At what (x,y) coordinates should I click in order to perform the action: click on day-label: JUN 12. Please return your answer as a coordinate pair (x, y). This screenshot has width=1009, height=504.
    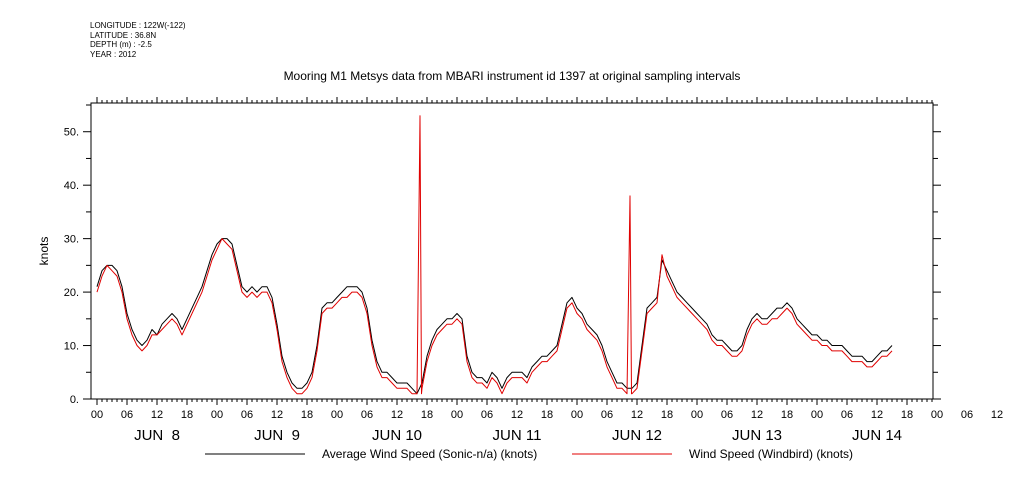
    Looking at the image, I should click on (637, 435).